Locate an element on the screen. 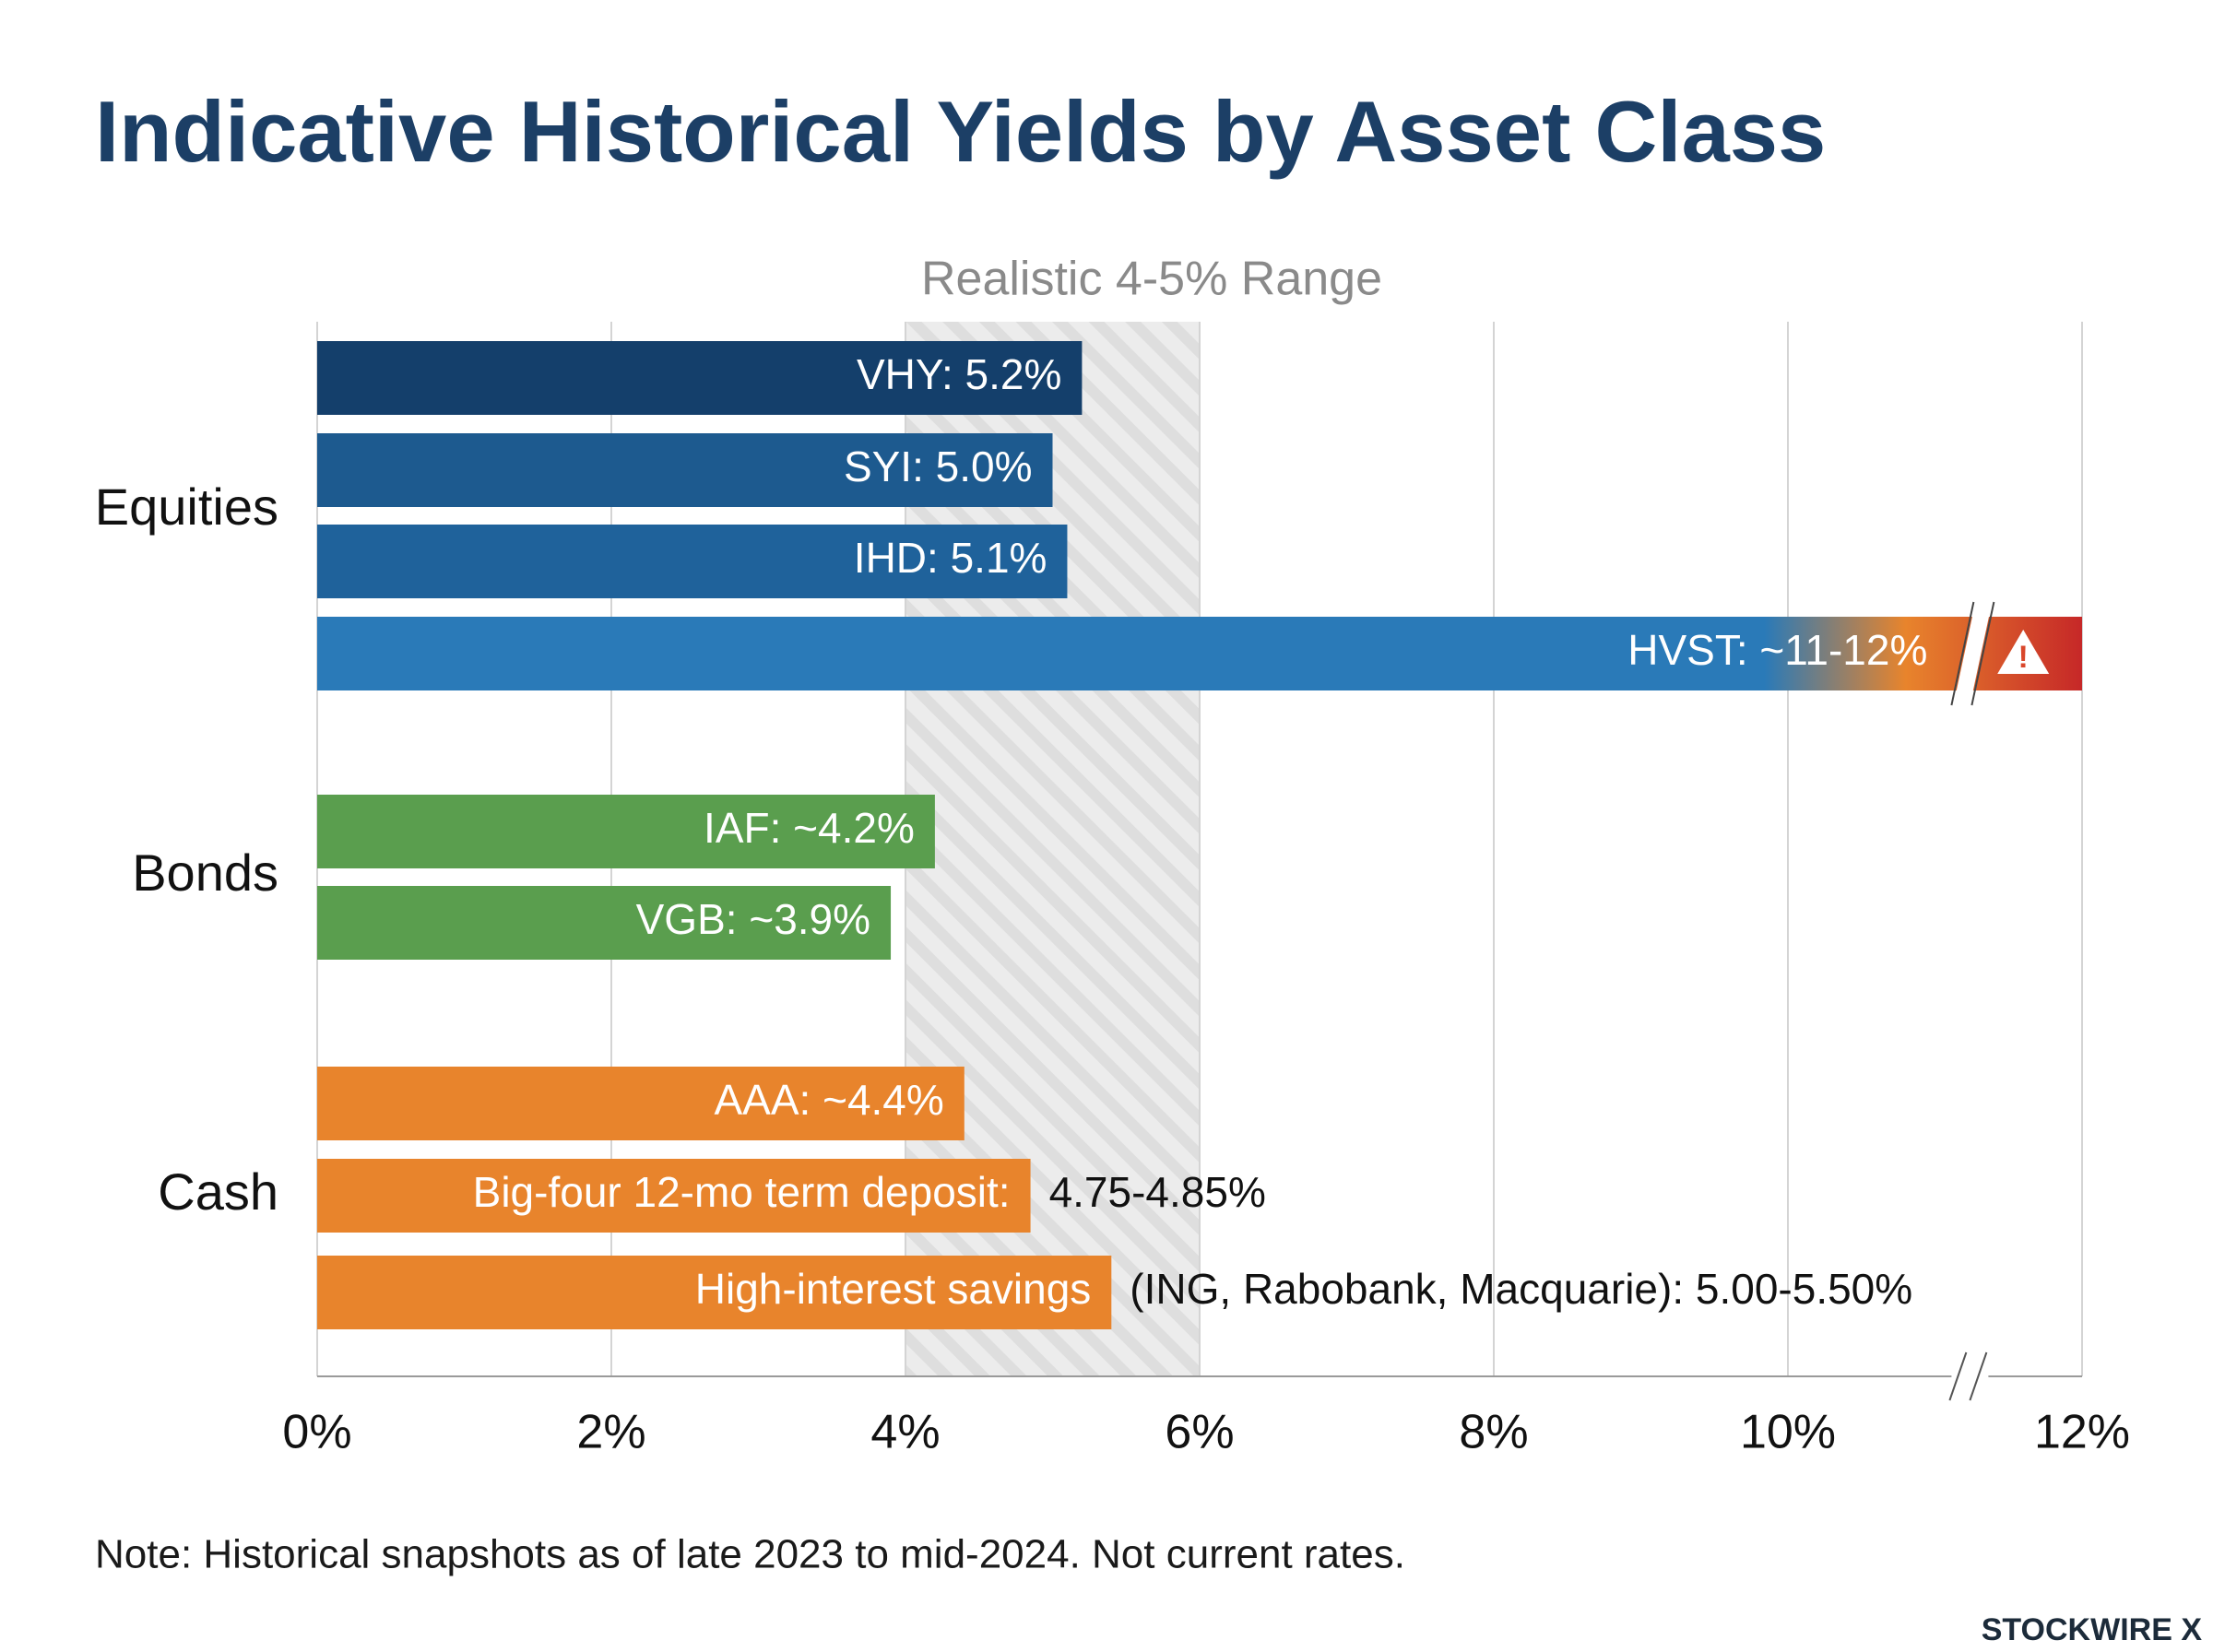 The image size is (2213, 1652). bar-label: IHD: 5.1% is located at coordinates (950, 558).